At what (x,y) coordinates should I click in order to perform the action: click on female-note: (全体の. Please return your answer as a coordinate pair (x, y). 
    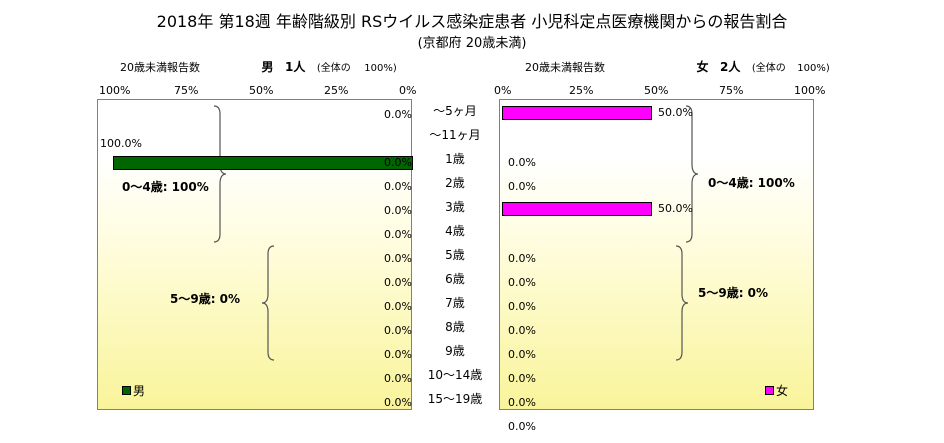
    Looking at the image, I should click on (768, 68).